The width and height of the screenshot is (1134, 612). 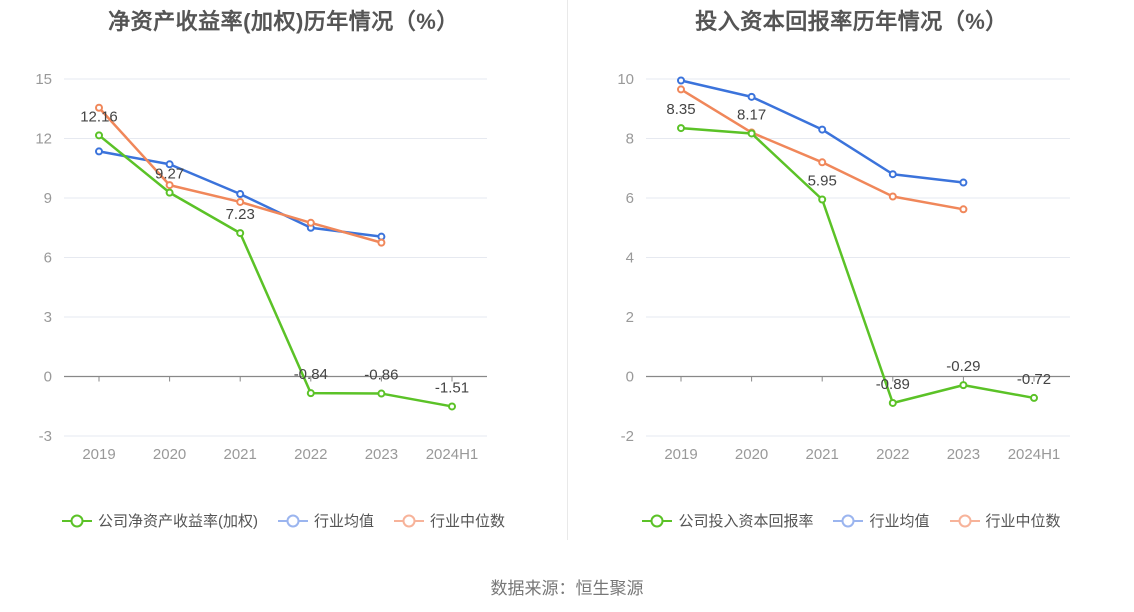 What do you see at coordinates (567, 270) in the screenshot?
I see `panel-divider` at bounding box center [567, 270].